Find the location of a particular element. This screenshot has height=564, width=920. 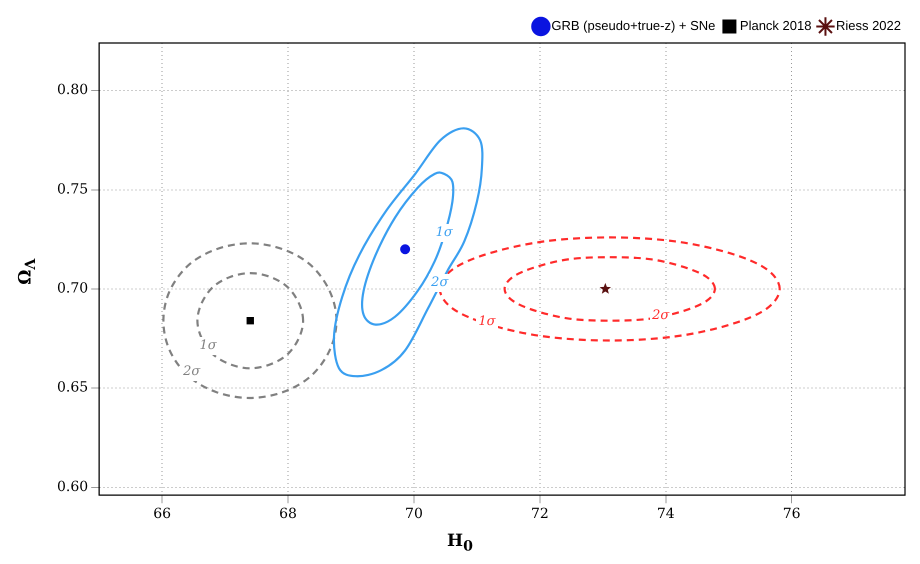

x-tick-label: 68 is located at coordinates (288, 514).